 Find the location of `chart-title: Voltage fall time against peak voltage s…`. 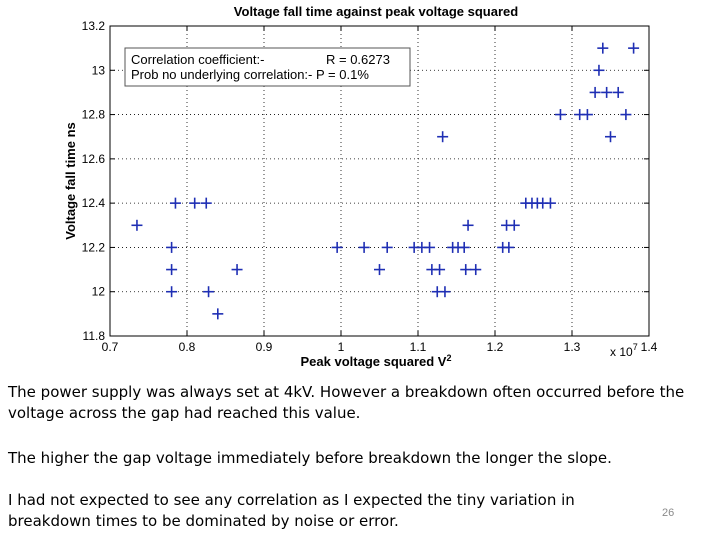

chart-title: Voltage fall time against peak voltage s… is located at coordinates (376, 11).